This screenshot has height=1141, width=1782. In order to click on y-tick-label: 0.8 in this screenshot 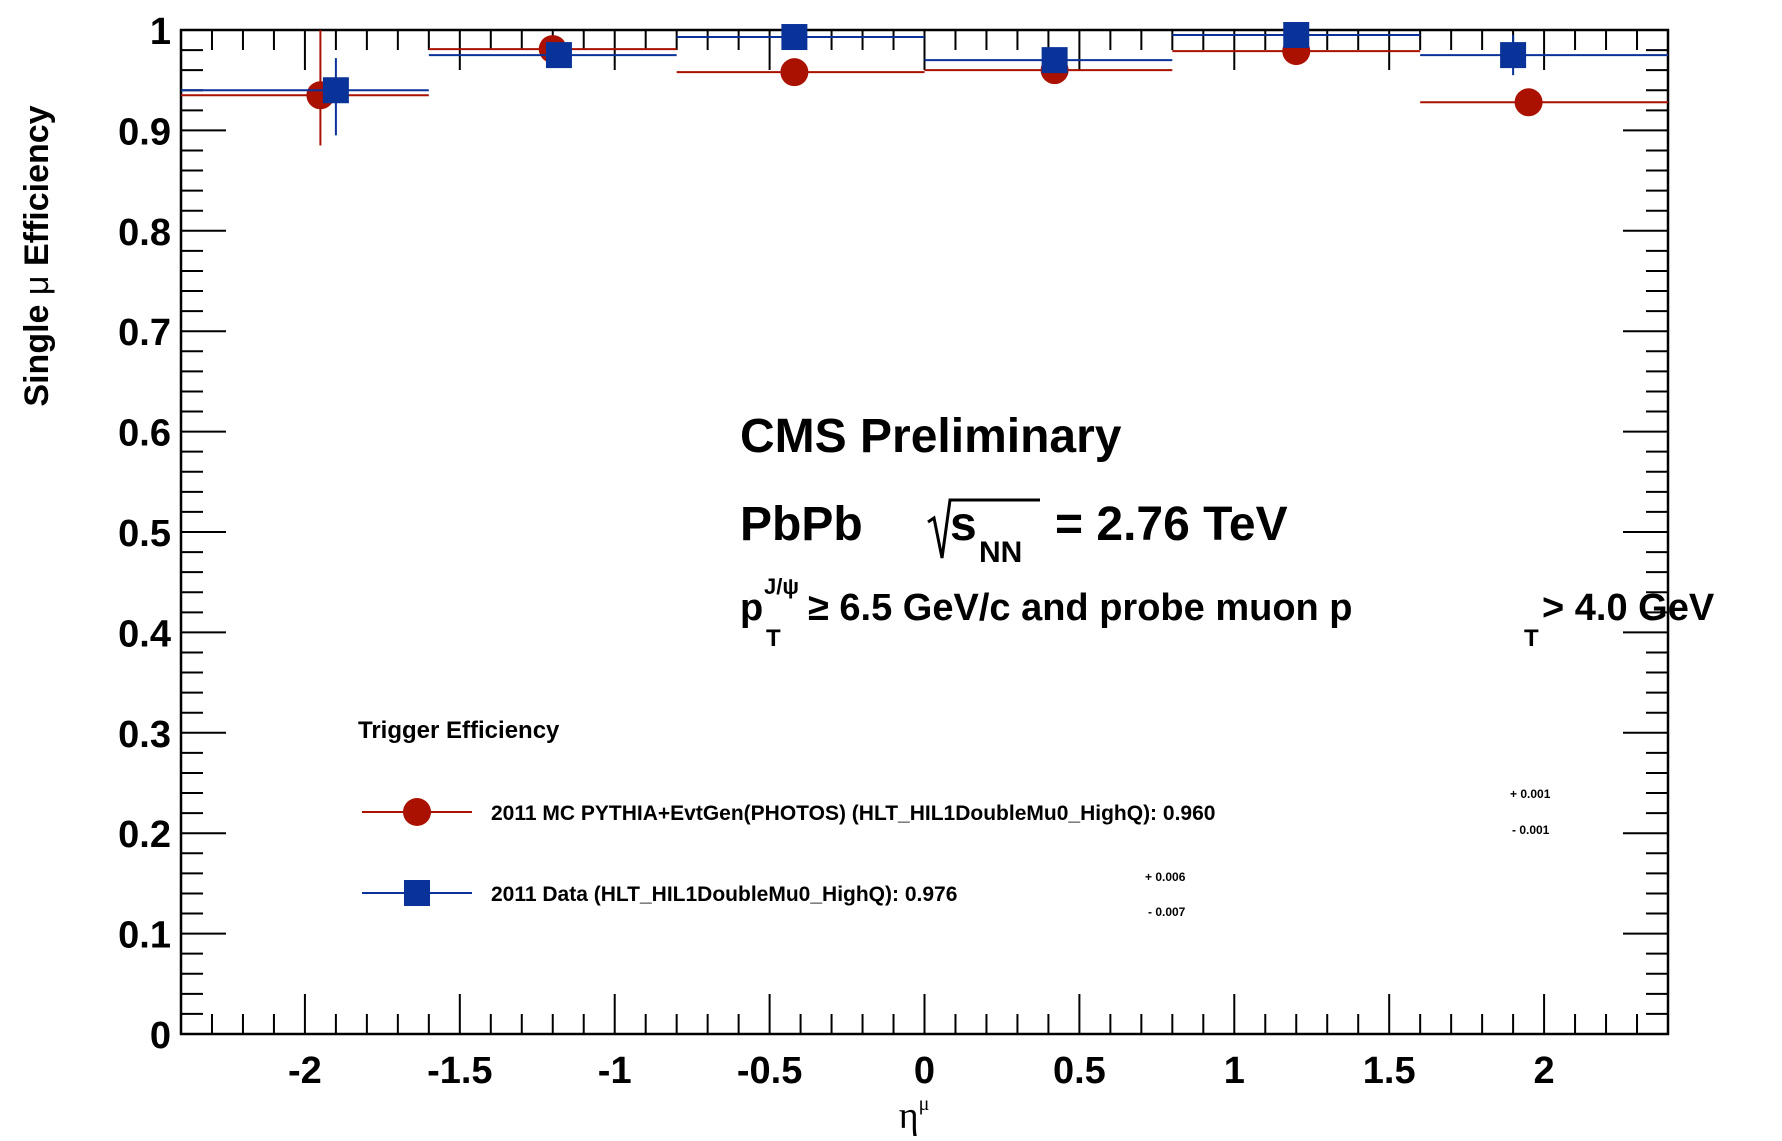, I will do `click(144, 233)`.